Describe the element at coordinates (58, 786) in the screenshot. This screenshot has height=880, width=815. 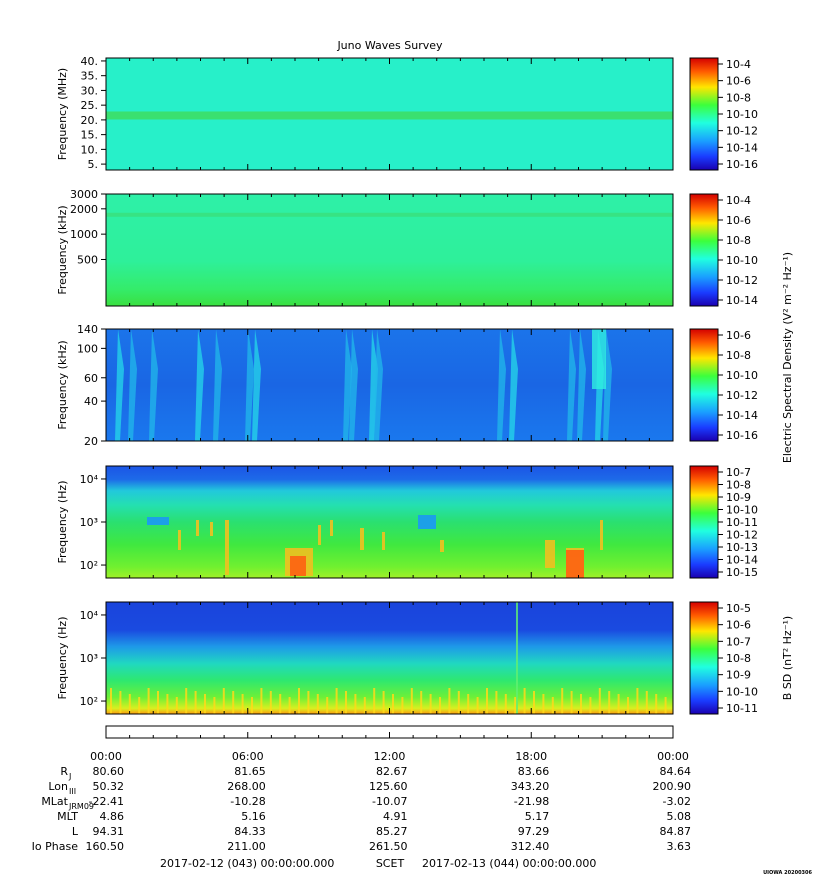
I see `ephemeris-label: Lon` at that location.